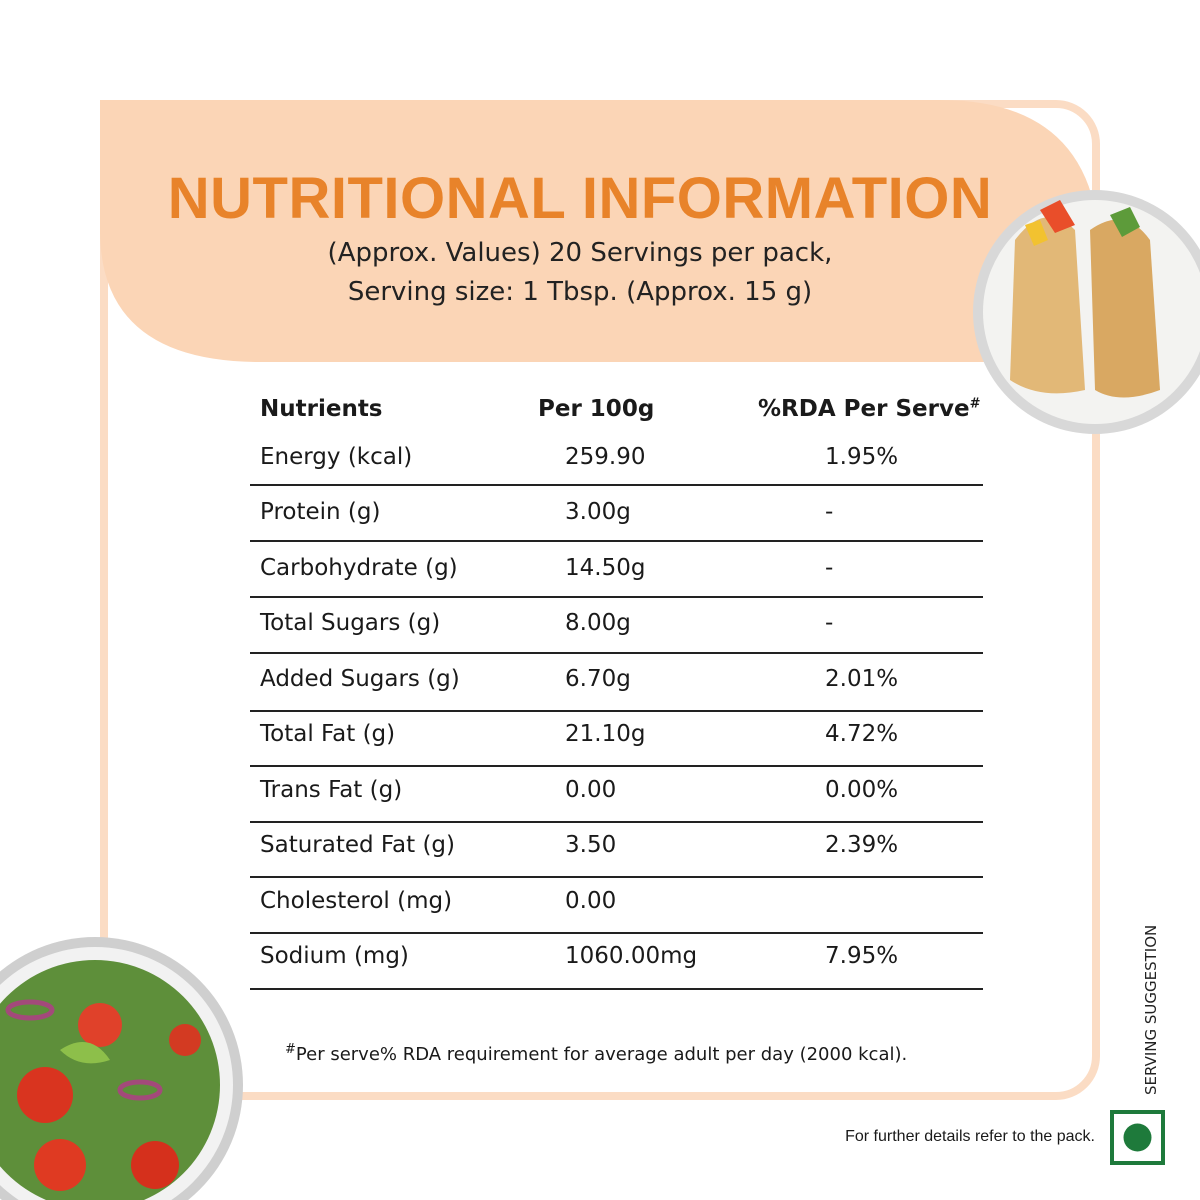  Describe the element at coordinates (321, 409) in the screenshot. I see `column-header: Nutrients` at that location.